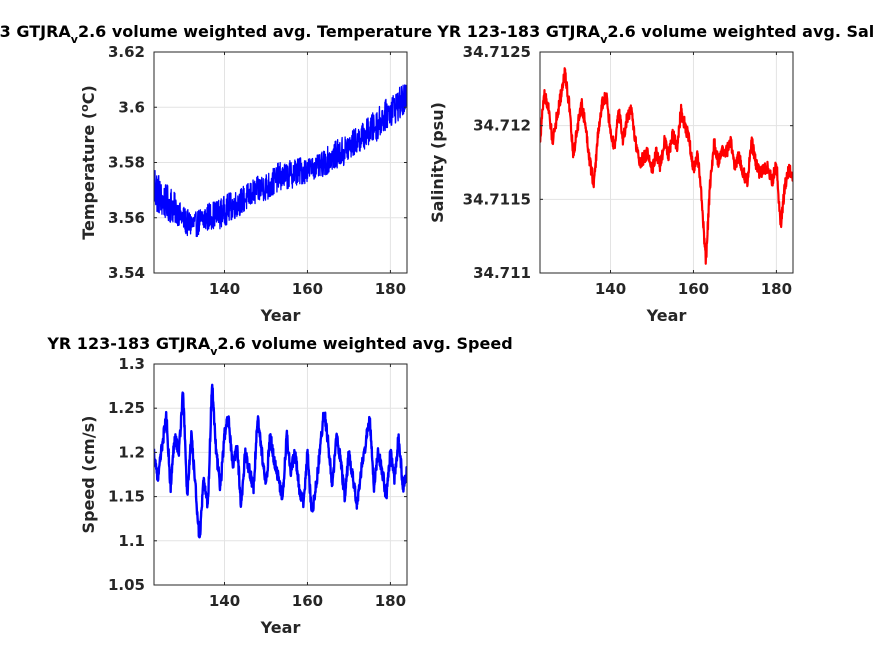 The width and height of the screenshot is (875, 660). Describe the element at coordinates (364, 343) in the screenshot. I see `title-suffix: 2.6 volume weighted avg. Speed` at that location.